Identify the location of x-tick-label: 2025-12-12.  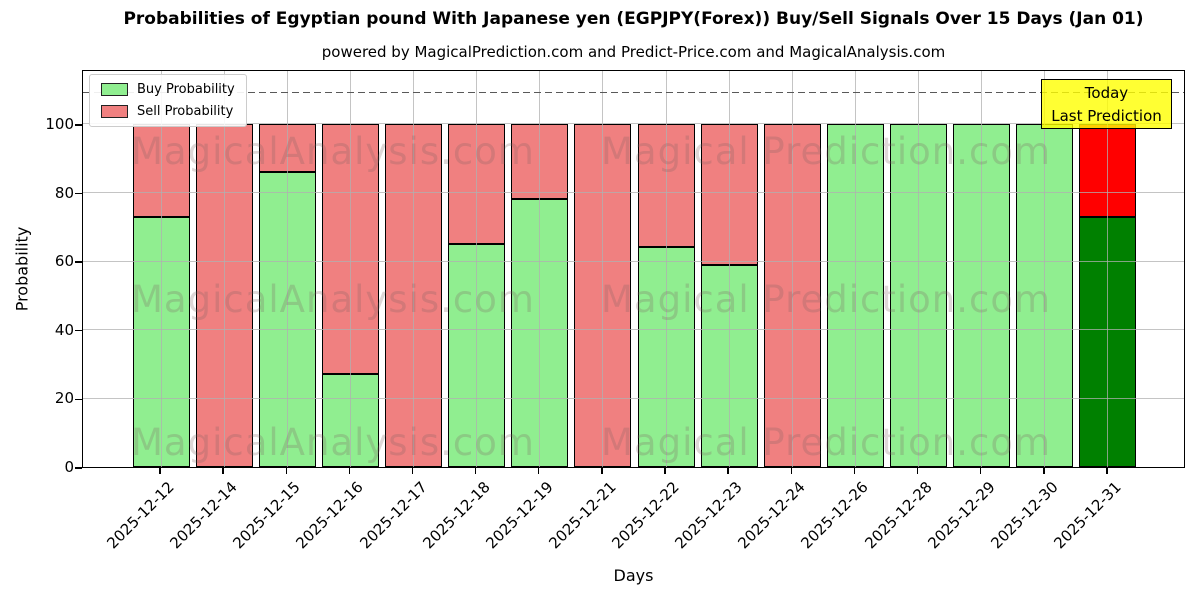
(140, 515).